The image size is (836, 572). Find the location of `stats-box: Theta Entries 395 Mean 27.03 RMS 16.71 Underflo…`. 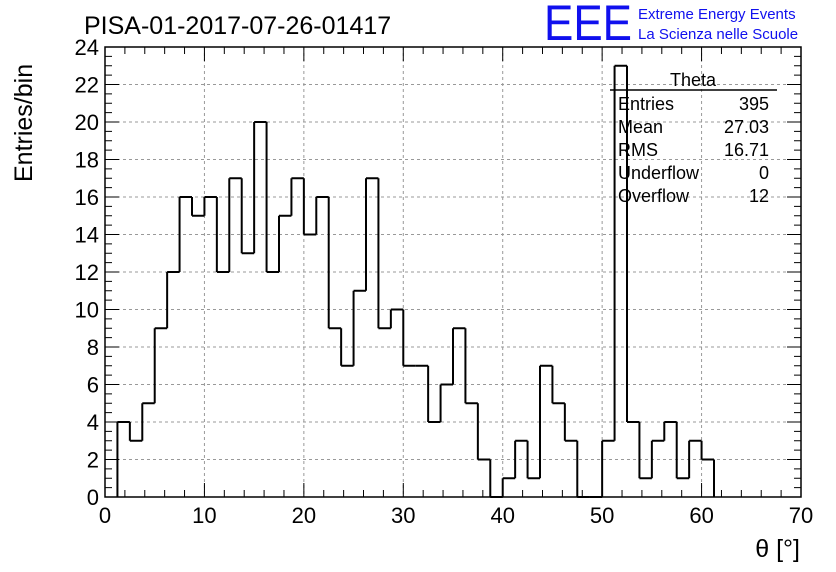

stats-box: Theta Entries 395 Mean 27.03 RMS 16.71 Underflo… is located at coordinates (693, 138).